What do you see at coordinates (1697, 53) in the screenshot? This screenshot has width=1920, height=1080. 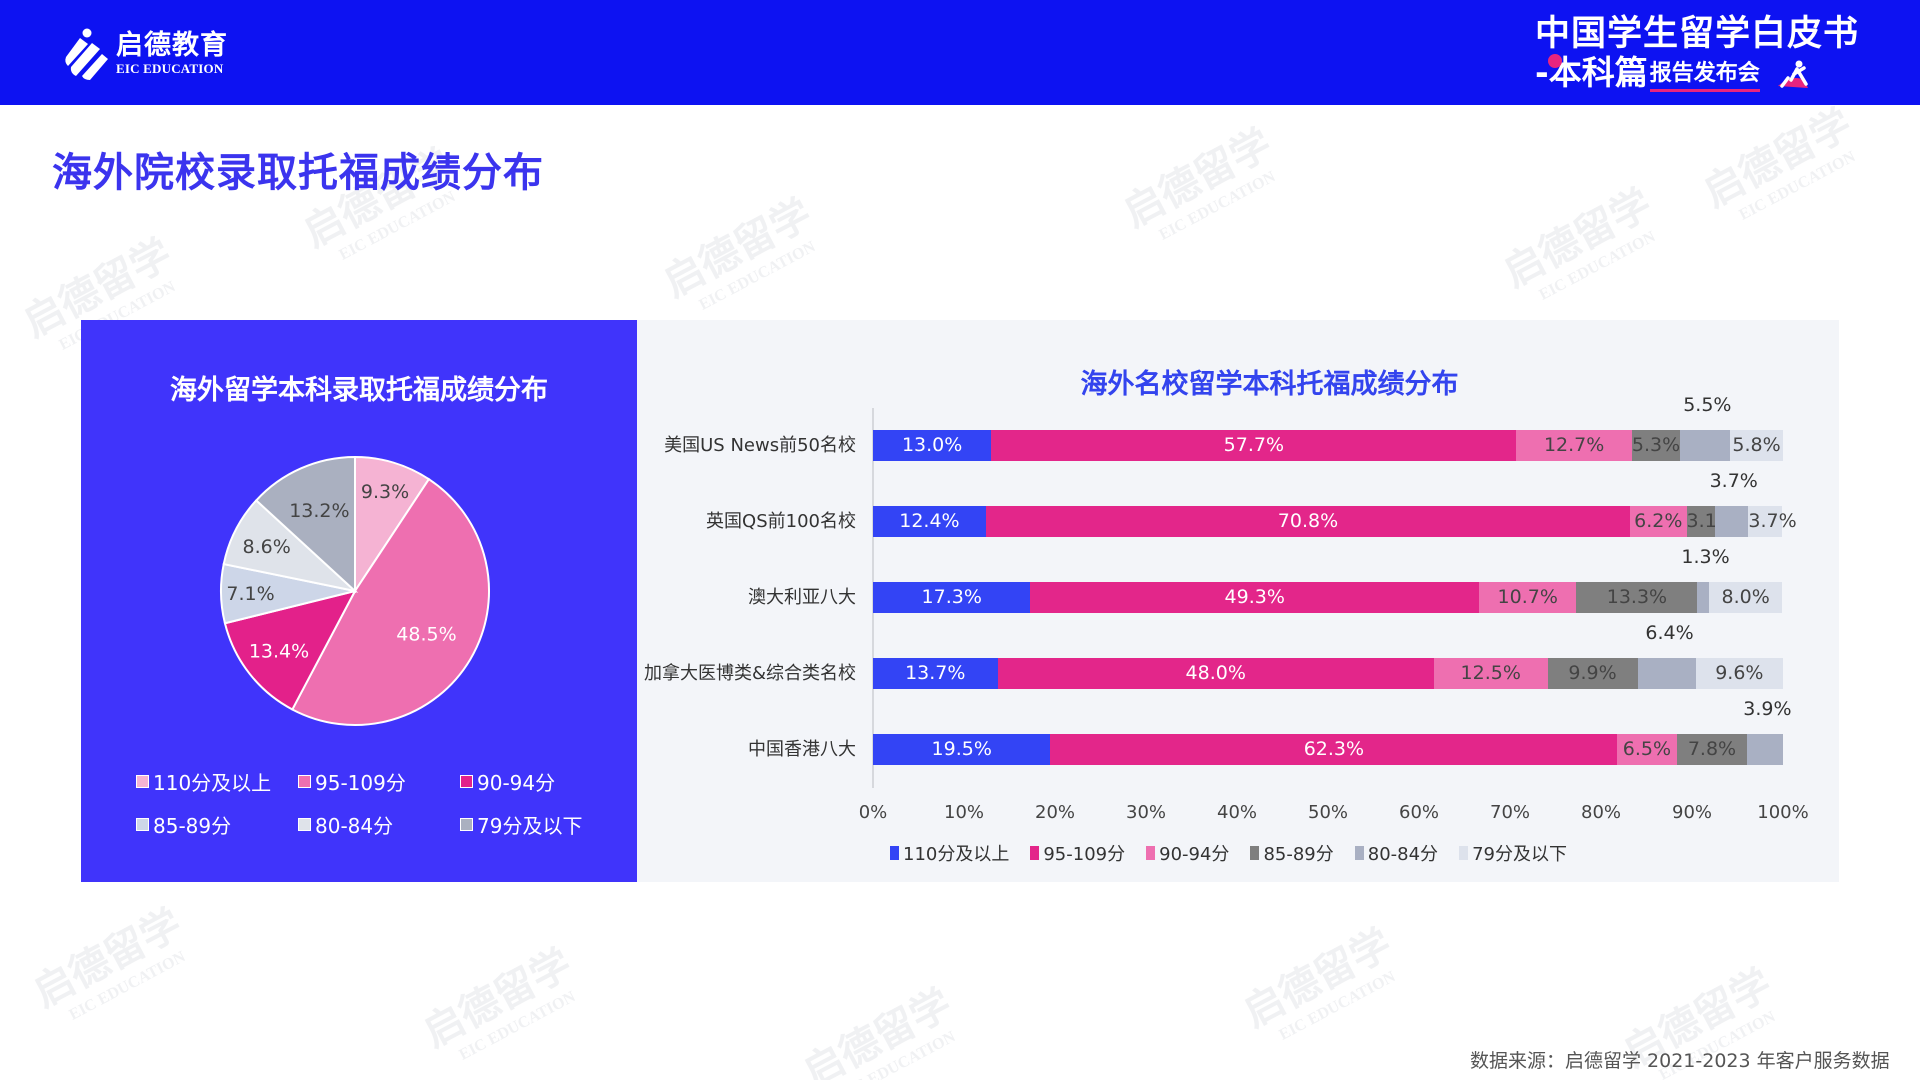 I see `event-title: 中国学生留学白皮书 -本科篇 报告发布会` at bounding box center [1697, 53].